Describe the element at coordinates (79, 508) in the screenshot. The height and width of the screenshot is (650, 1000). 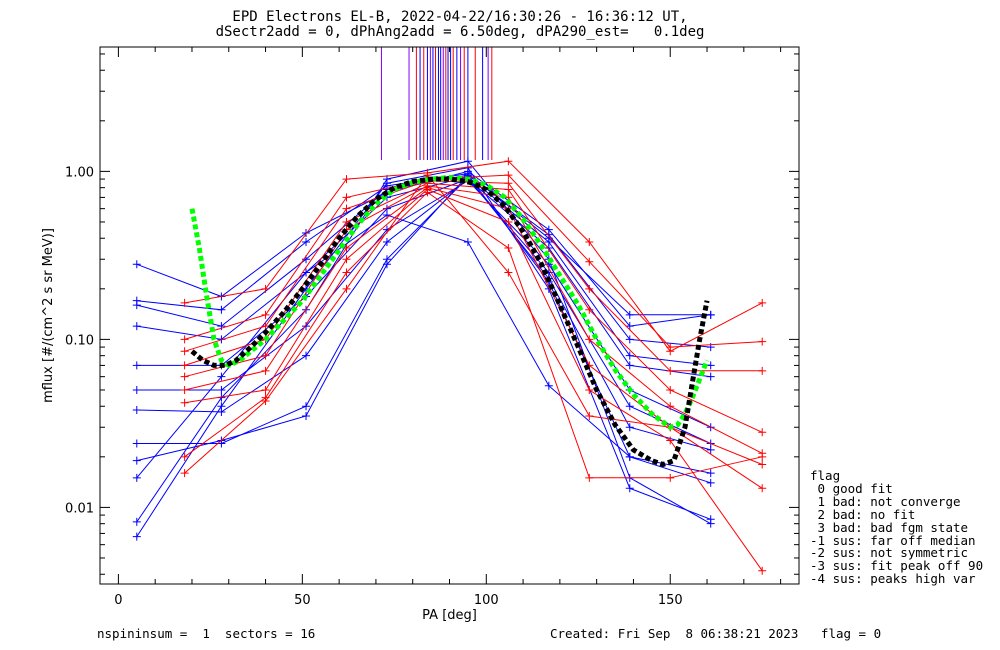
I see `y-tick-label: 0.01` at that location.